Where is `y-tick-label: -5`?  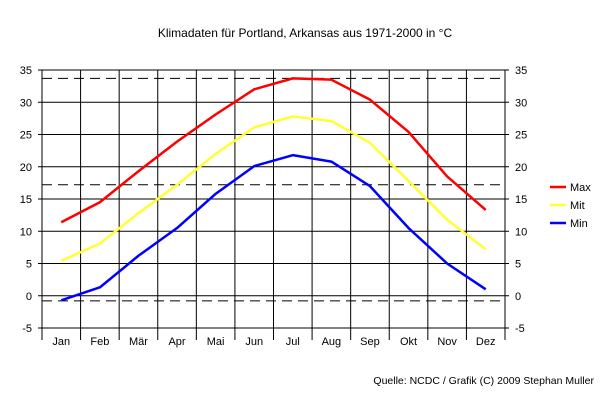 y-tick-label: -5 is located at coordinates (27, 329).